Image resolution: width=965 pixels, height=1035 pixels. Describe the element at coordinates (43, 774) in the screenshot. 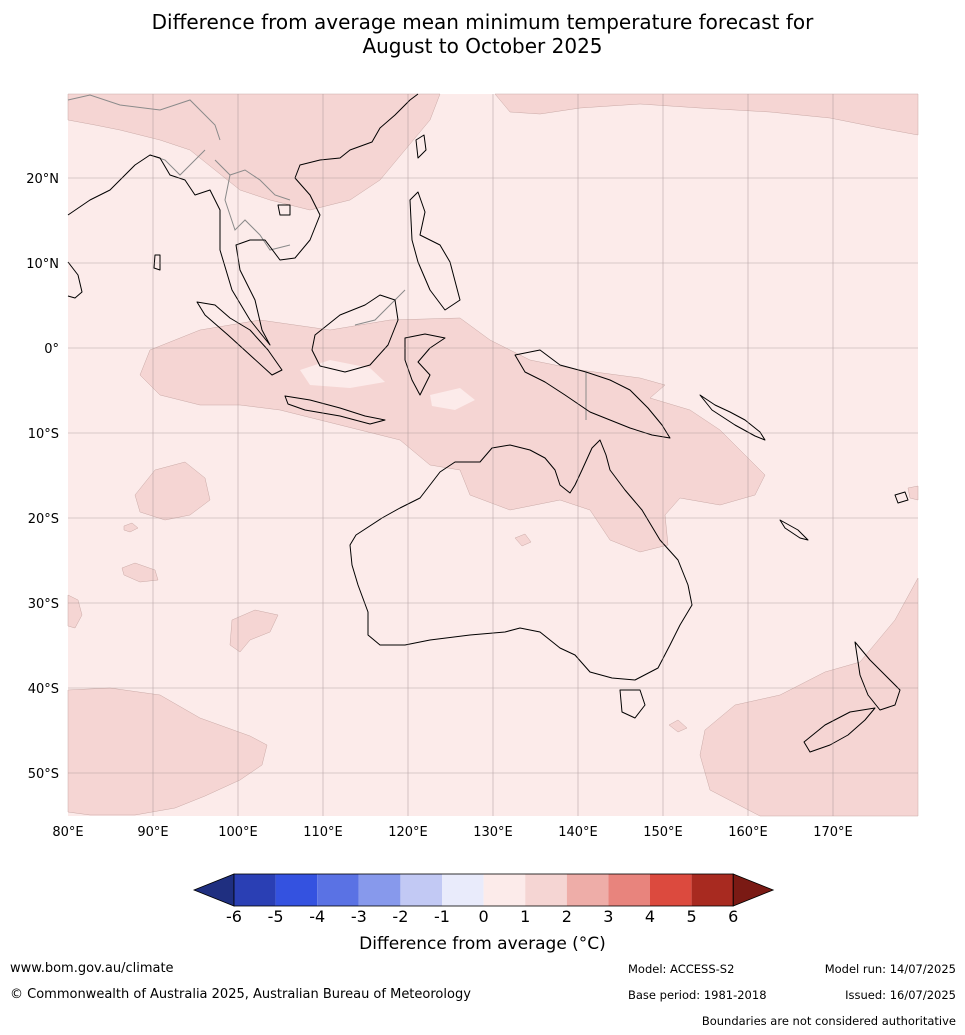

I see `lat-label: 50°S` at that location.